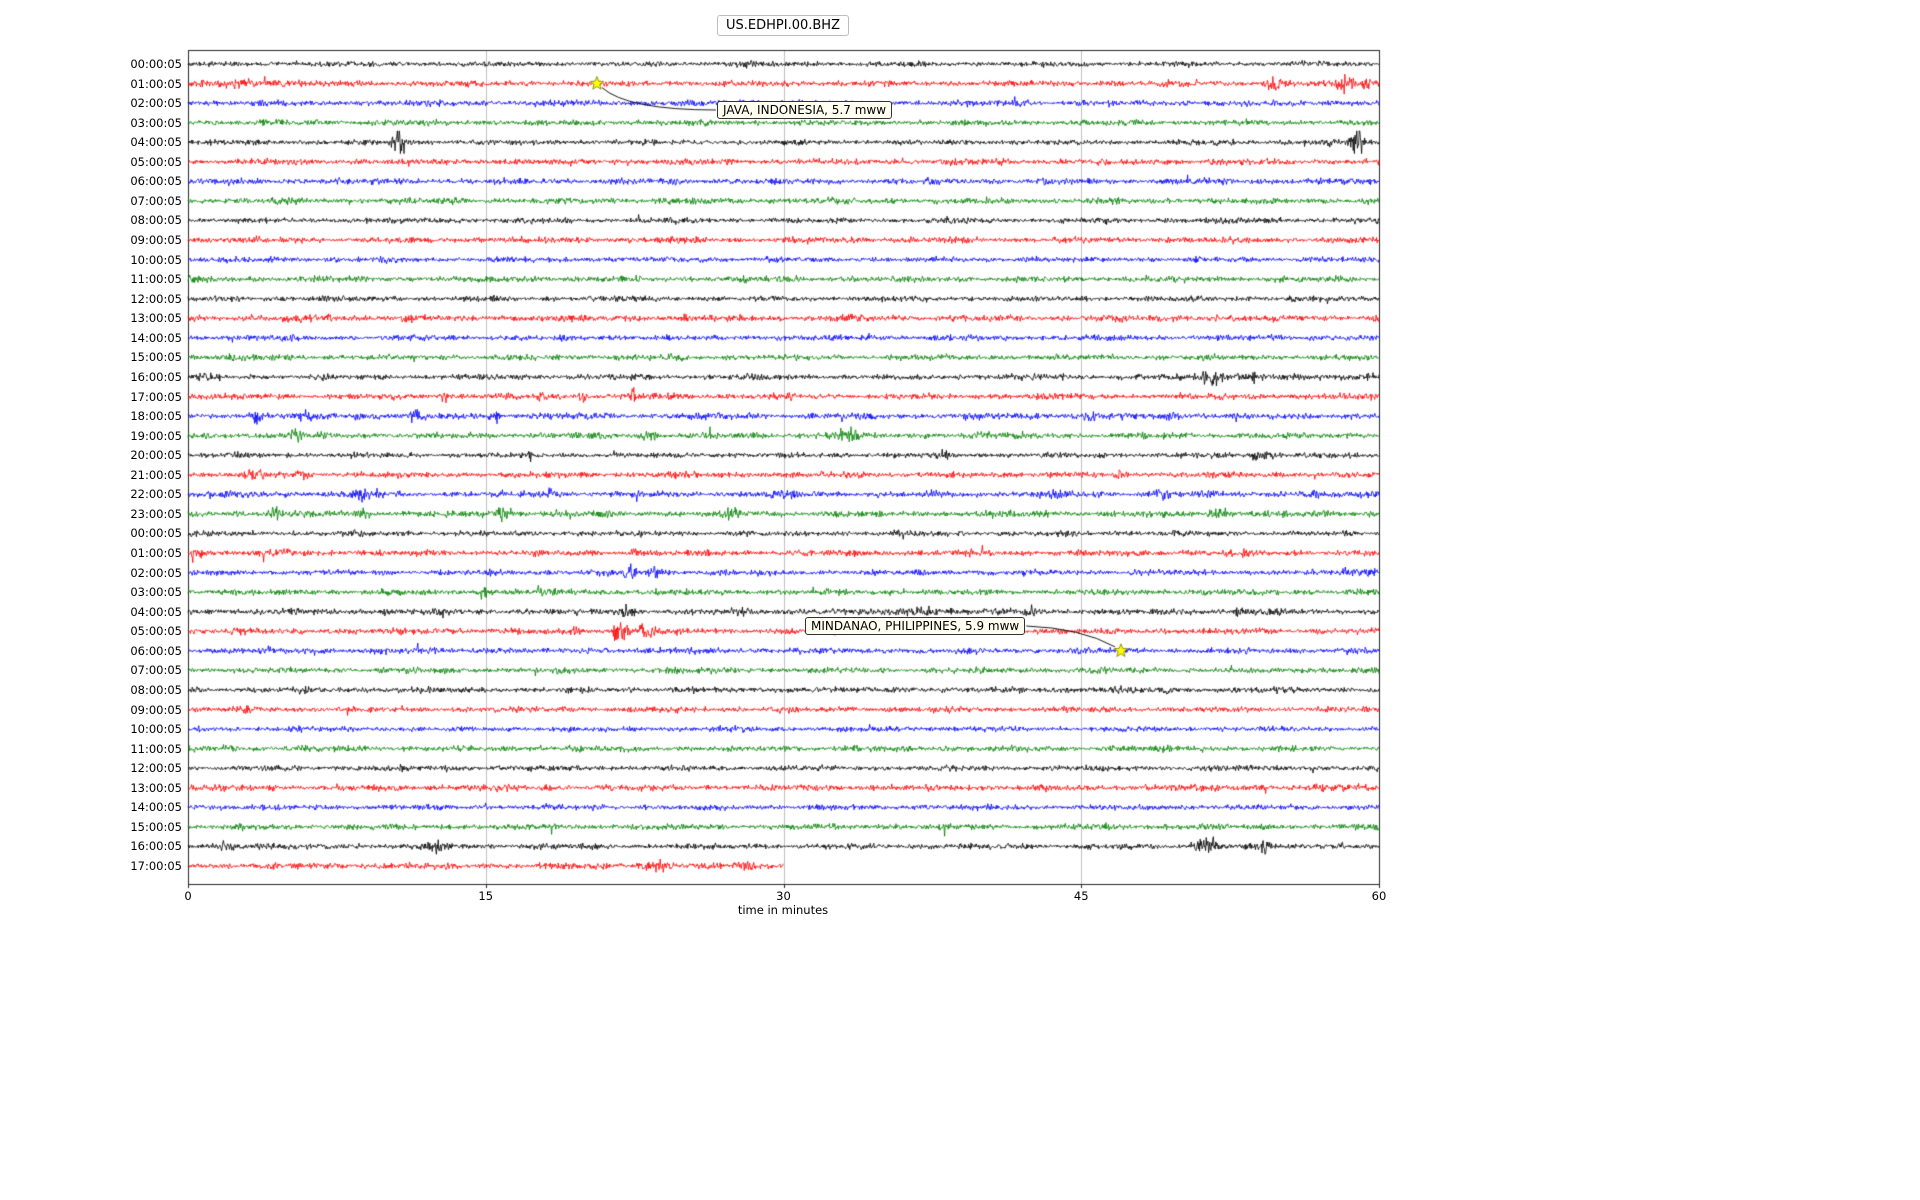 Image resolution: width=1920 pixels, height=1200 pixels. What do you see at coordinates (805, 110) in the screenshot?
I see `event-annotation-java-indonesia: JAVA, INDONESIA, 5.7 mww` at bounding box center [805, 110].